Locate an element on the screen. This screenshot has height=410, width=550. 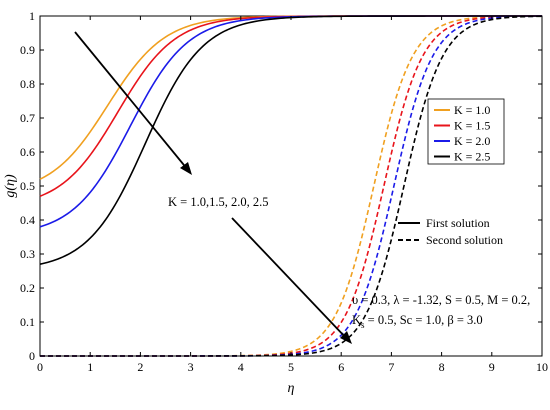
y-tick-label: 0.1 is located at coordinates (27, 322).